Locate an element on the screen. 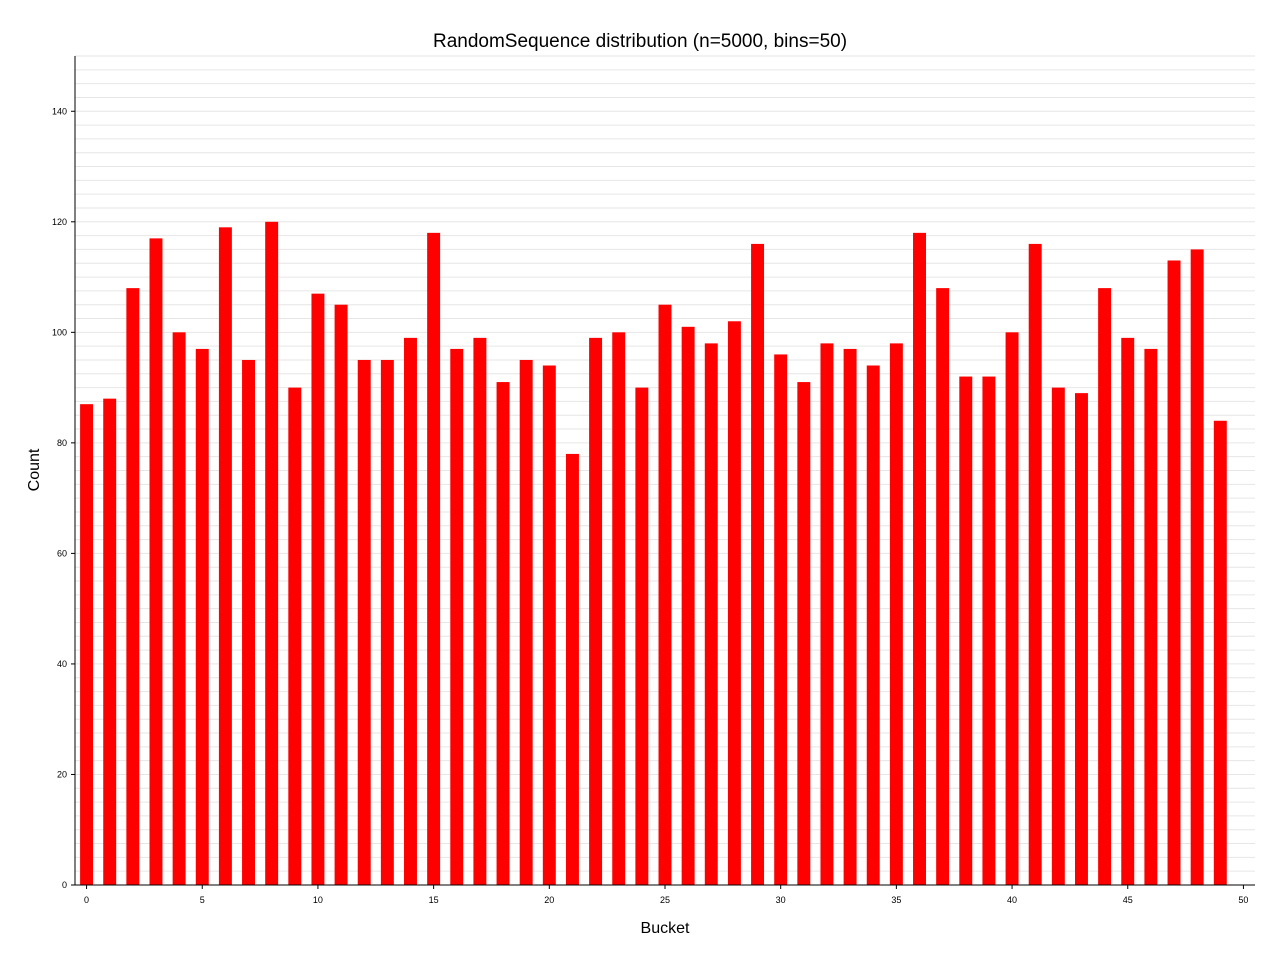 This screenshot has width=1280, height=960. x-ticks: 0 5 10 15 20 25 30 35 40 45 50 is located at coordinates (666, 895).